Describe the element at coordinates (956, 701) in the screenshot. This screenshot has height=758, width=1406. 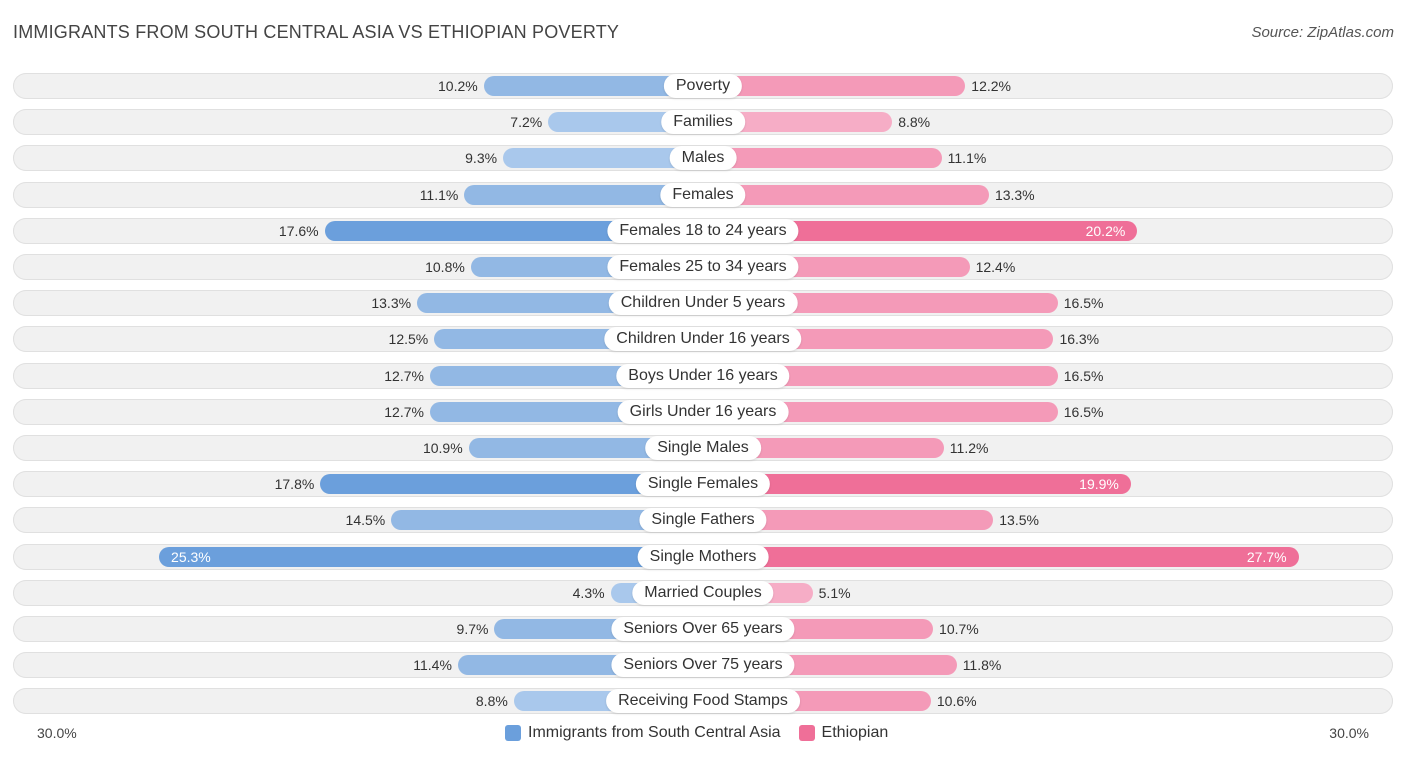
I see `value-label-right: 10.6%` at that location.